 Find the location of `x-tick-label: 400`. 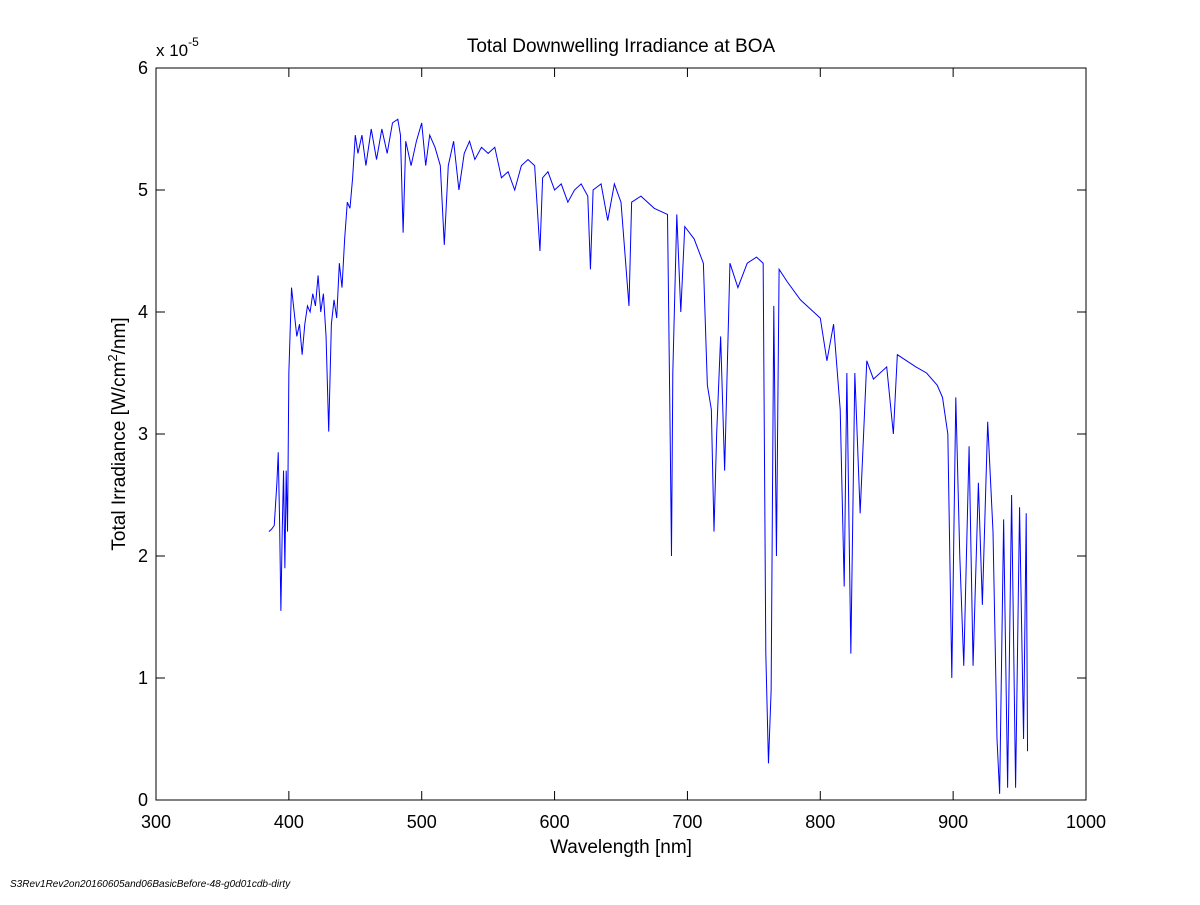

x-tick-label: 400 is located at coordinates (289, 822).